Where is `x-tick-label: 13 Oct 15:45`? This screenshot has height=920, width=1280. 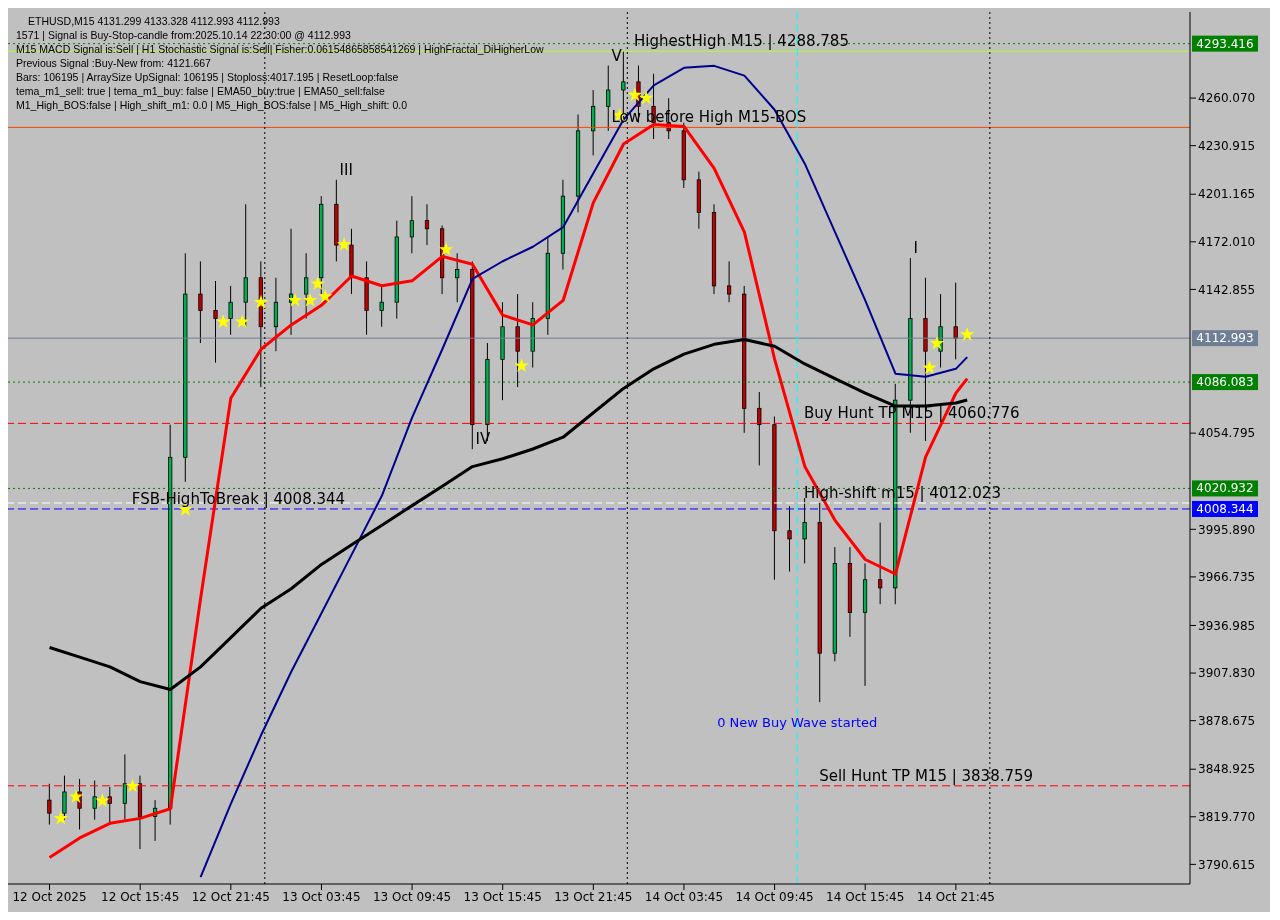 x-tick-label: 13 Oct 15:45 is located at coordinates (502, 896).